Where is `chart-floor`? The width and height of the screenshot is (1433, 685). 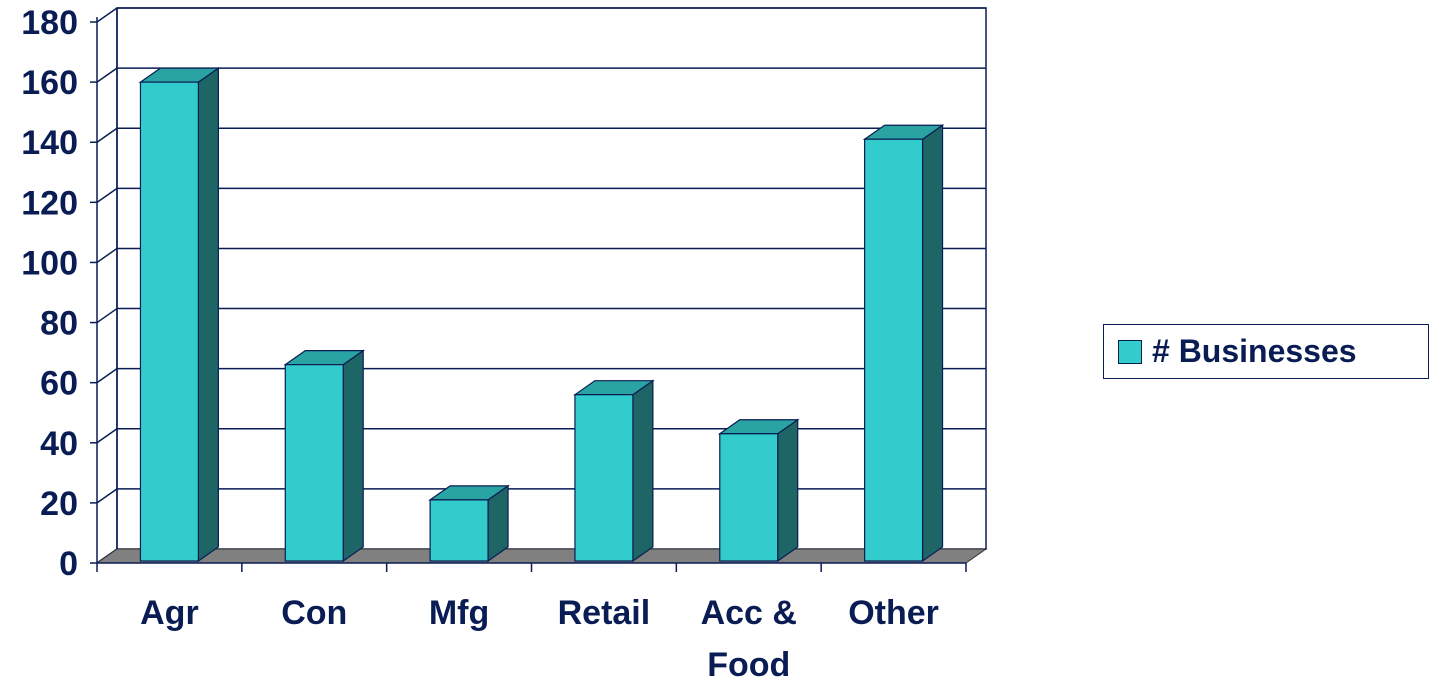 chart-floor is located at coordinates (541, 556).